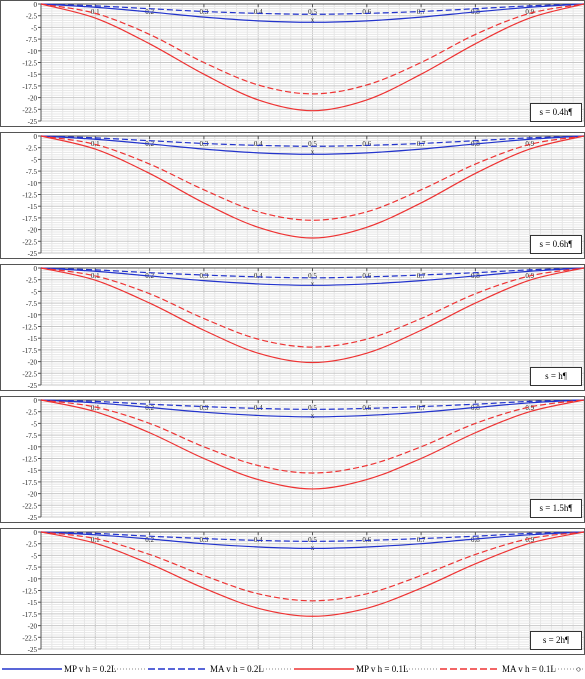 This screenshot has height=679, width=585. Describe the element at coordinates (382, 669) in the screenshot. I see `legend-label: MP v h = 0.1L` at that location.